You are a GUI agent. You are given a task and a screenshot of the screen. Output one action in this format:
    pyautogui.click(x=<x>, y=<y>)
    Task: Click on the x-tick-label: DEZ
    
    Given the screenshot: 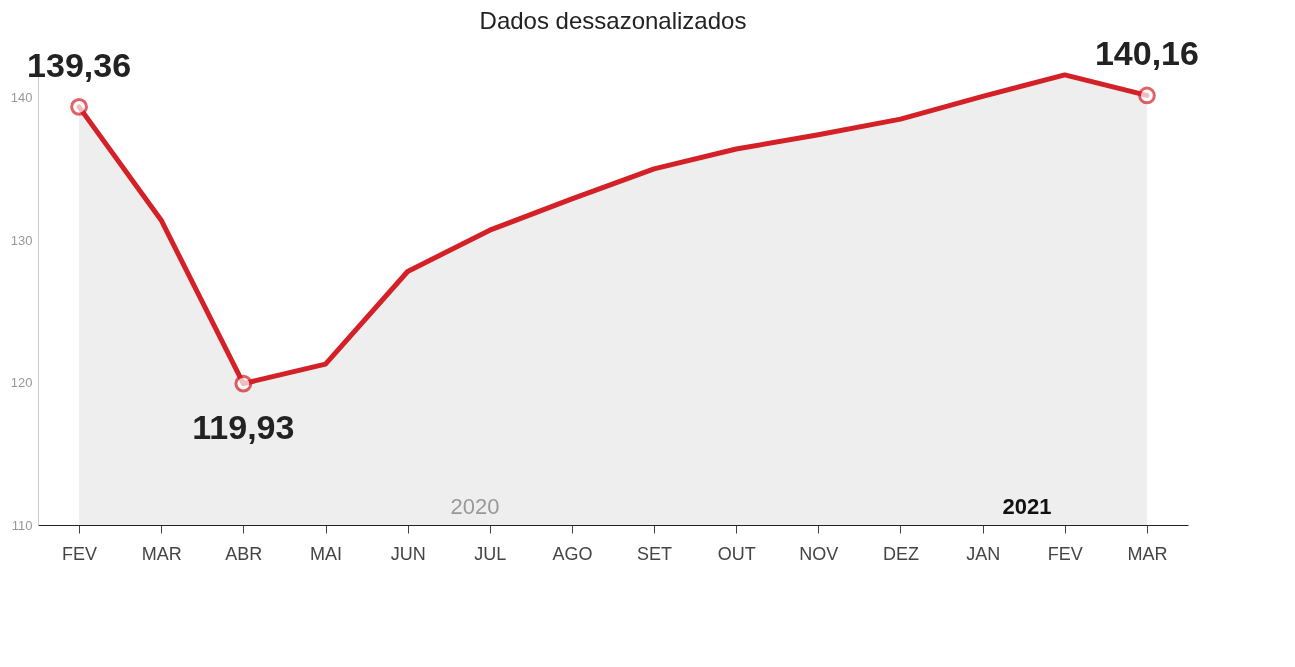 What is the action you would take?
    pyautogui.click(x=901, y=553)
    